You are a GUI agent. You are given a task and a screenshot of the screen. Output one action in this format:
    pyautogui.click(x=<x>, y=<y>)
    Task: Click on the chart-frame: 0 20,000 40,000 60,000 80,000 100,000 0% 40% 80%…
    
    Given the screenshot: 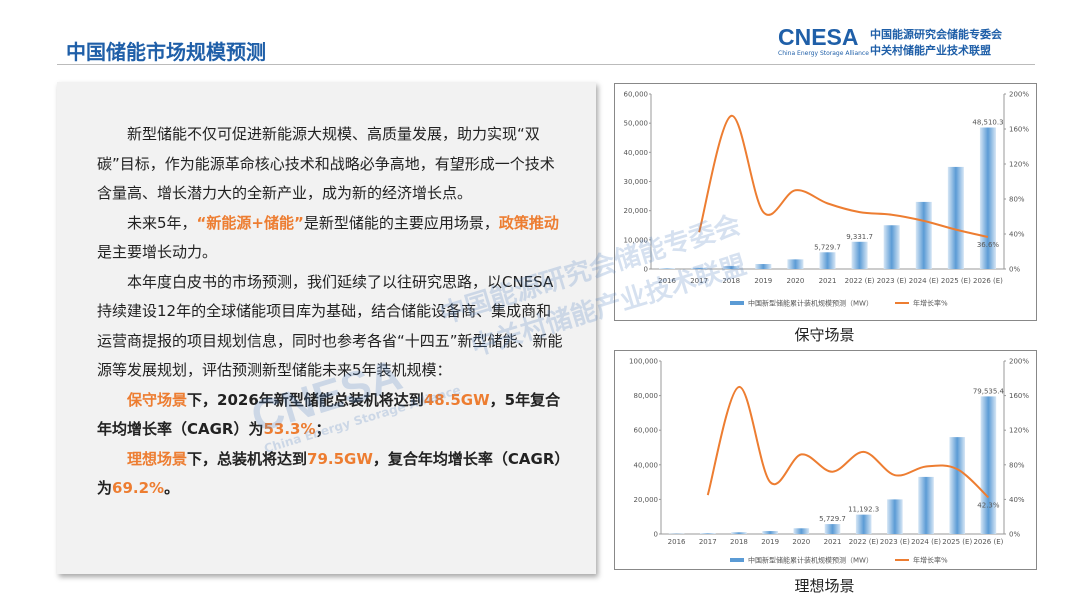 What is the action you would take?
    pyautogui.click(x=825, y=460)
    